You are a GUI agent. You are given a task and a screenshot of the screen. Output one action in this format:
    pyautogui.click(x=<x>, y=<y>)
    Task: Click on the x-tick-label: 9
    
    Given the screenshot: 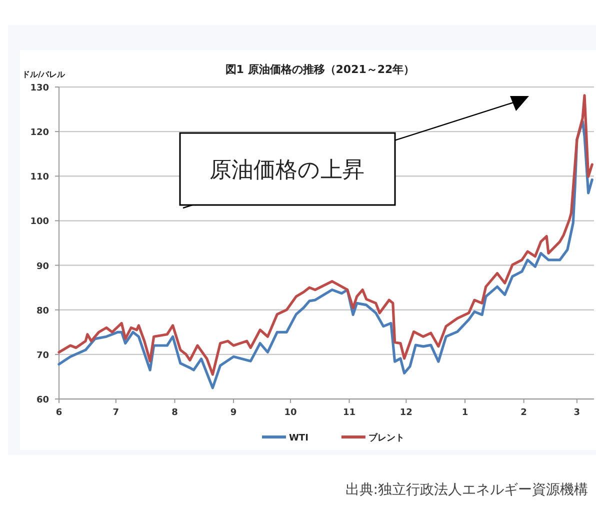 What is the action you would take?
    pyautogui.click(x=233, y=413)
    